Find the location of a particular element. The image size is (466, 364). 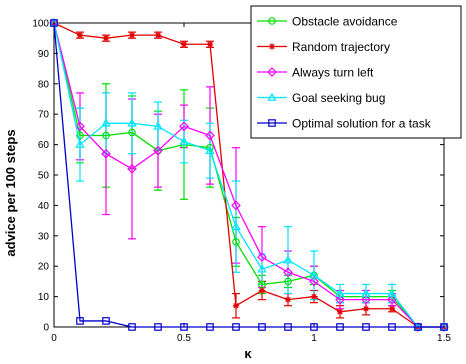

legend-item: Always turn left is located at coordinates (315, 73).